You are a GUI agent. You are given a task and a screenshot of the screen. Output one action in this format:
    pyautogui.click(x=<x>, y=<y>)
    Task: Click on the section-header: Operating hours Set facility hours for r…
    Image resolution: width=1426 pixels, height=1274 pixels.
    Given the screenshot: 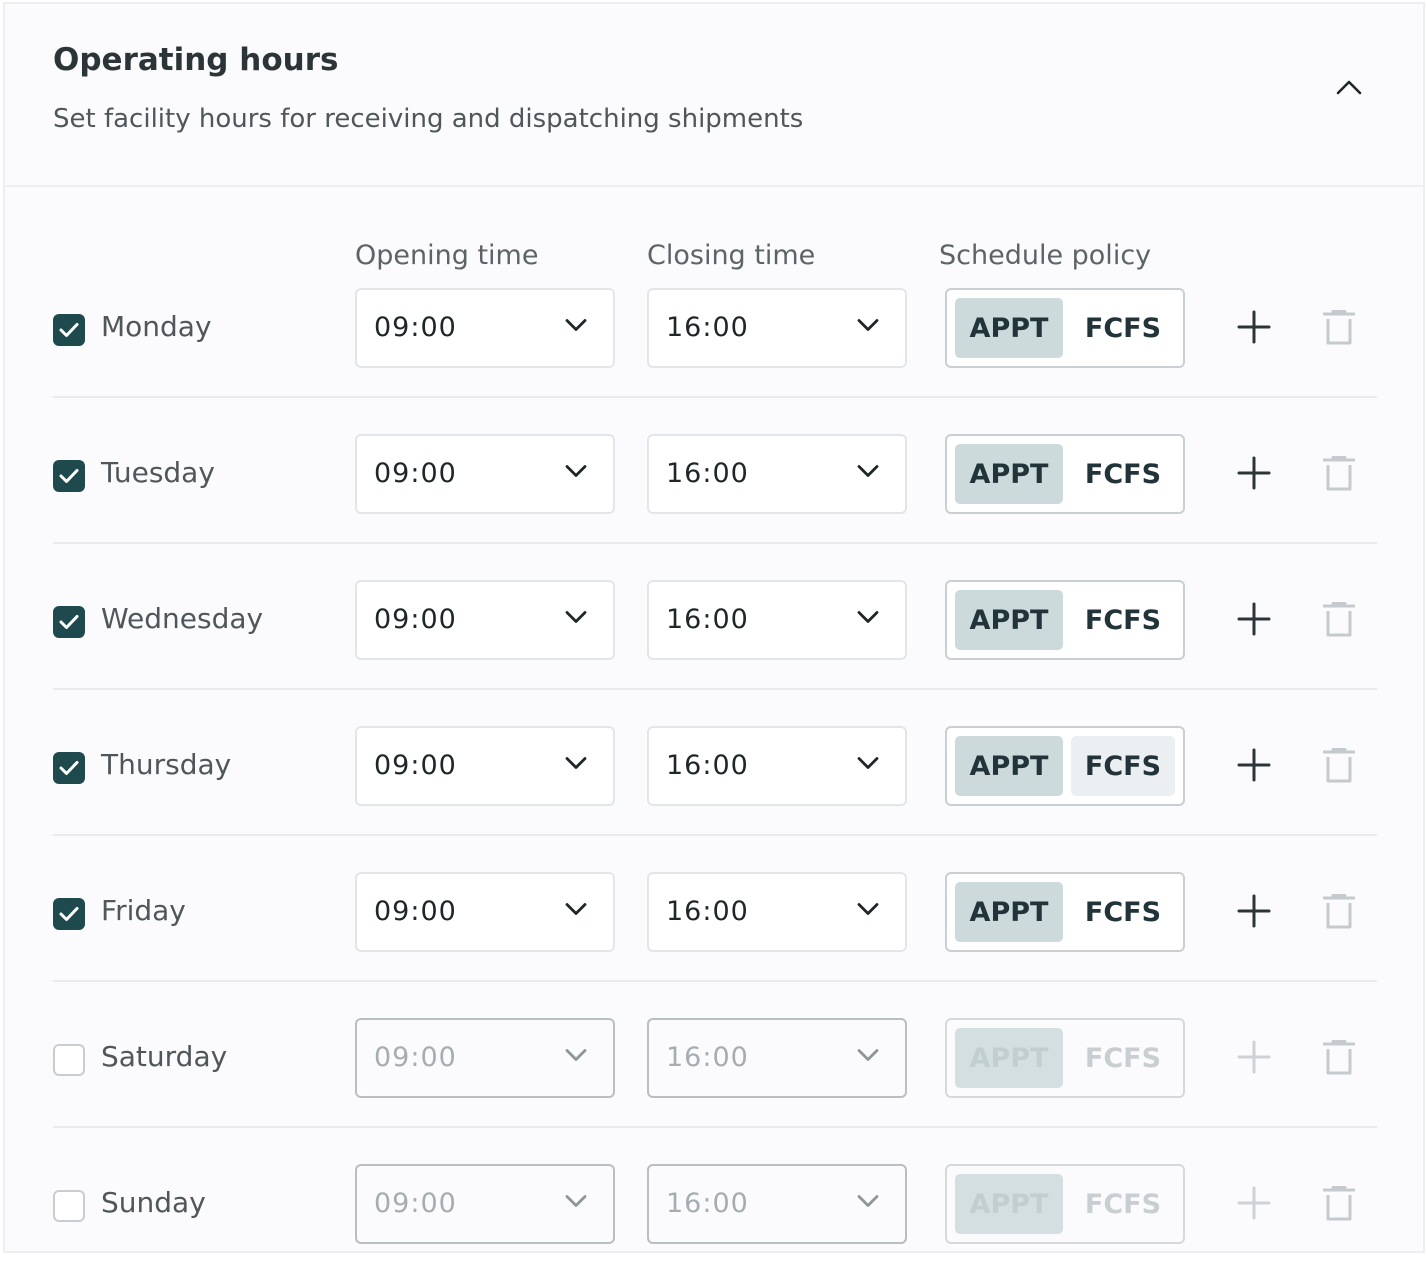 What is the action you would take?
    pyautogui.click(x=714, y=95)
    